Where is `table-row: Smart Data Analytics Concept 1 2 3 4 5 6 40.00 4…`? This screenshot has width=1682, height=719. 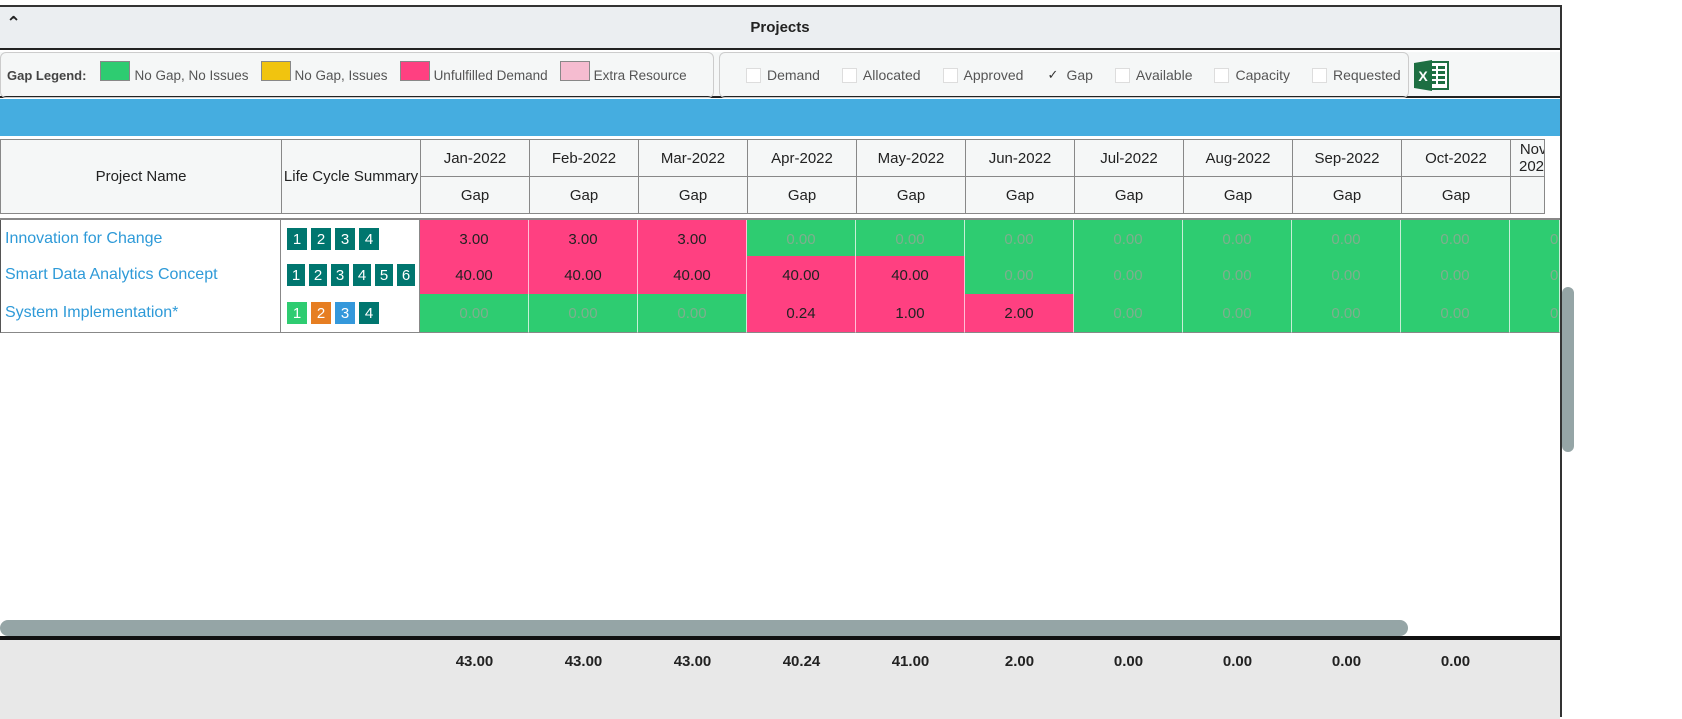 table-row: Smart Data Analytics Concept 1 2 3 4 5 6 40.00 4… is located at coordinates (780, 275).